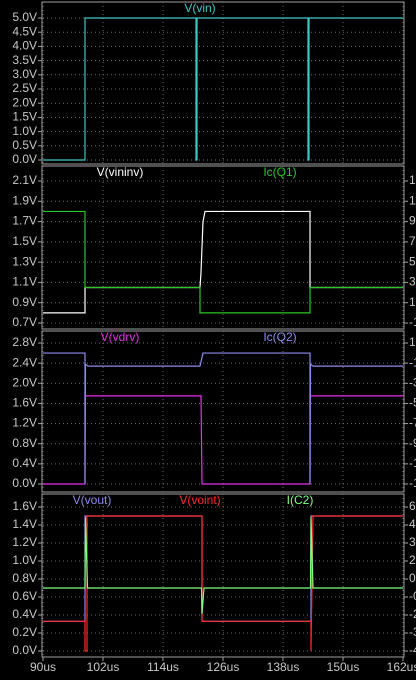 This screenshot has width=416, height=680. What do you see at coordinates (24, 261) in the screenshot?
I see `y-tick-label: 1.3V` at bounding box center [24, 261].